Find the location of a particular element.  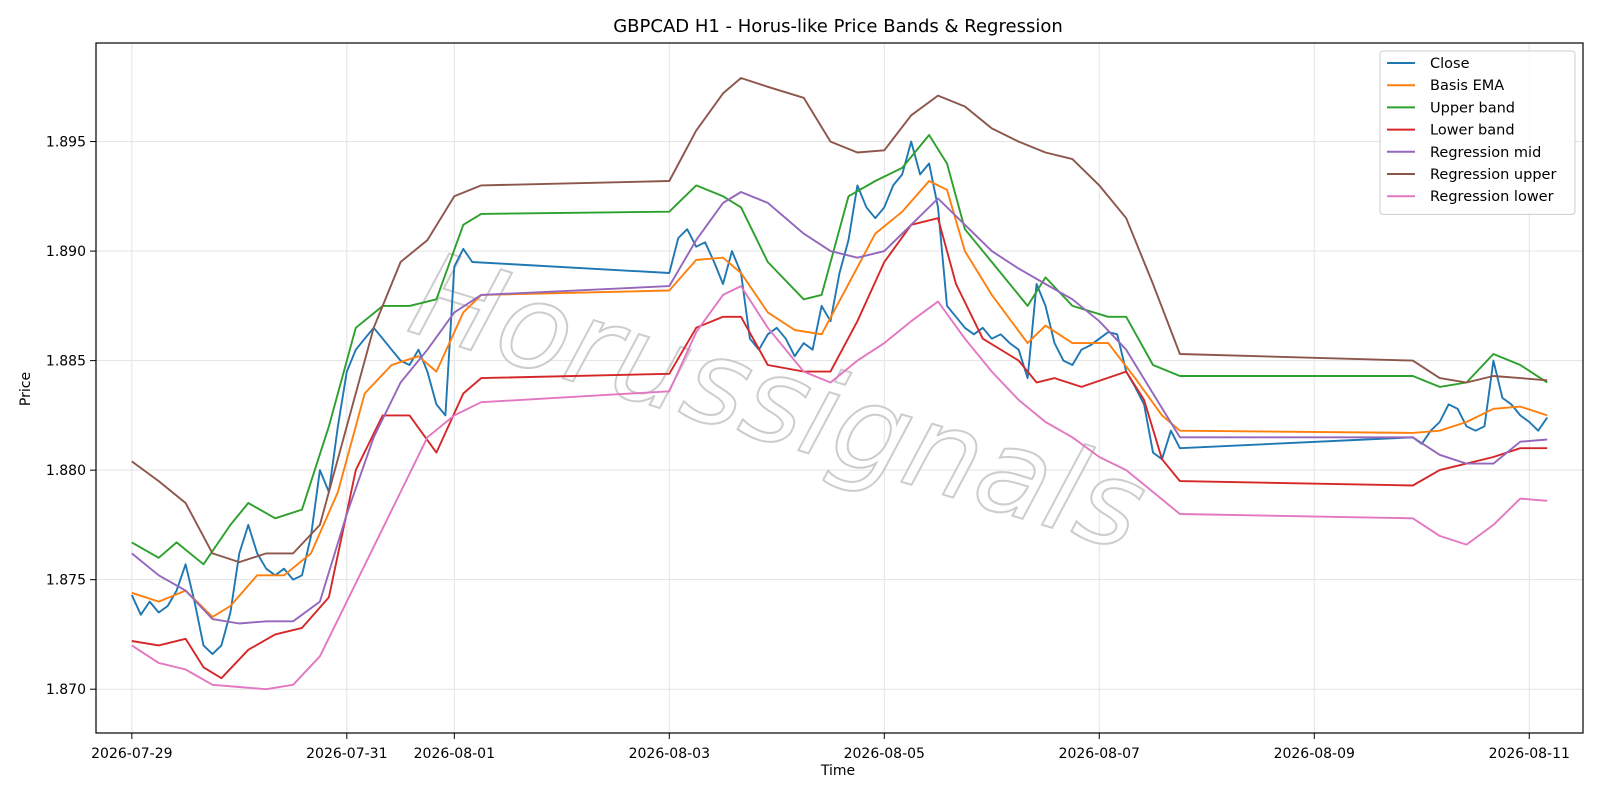

x-tick-label: 2026-07-29 is located at coordinates (131, 754).